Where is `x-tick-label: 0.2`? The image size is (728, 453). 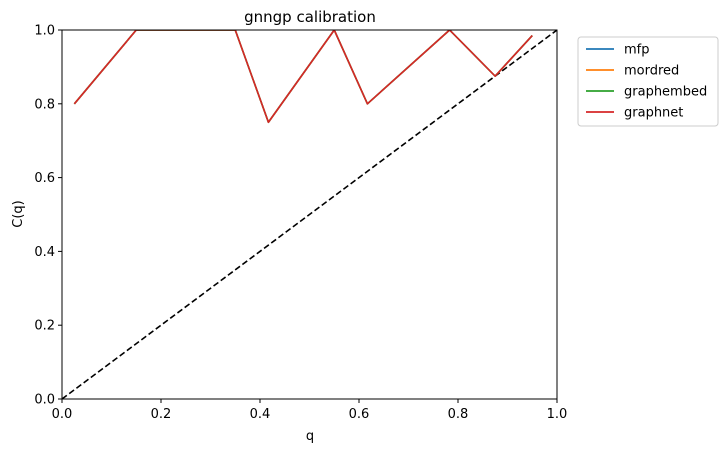 x-tick-label: 0.2 is located at coordinates (161, 414).